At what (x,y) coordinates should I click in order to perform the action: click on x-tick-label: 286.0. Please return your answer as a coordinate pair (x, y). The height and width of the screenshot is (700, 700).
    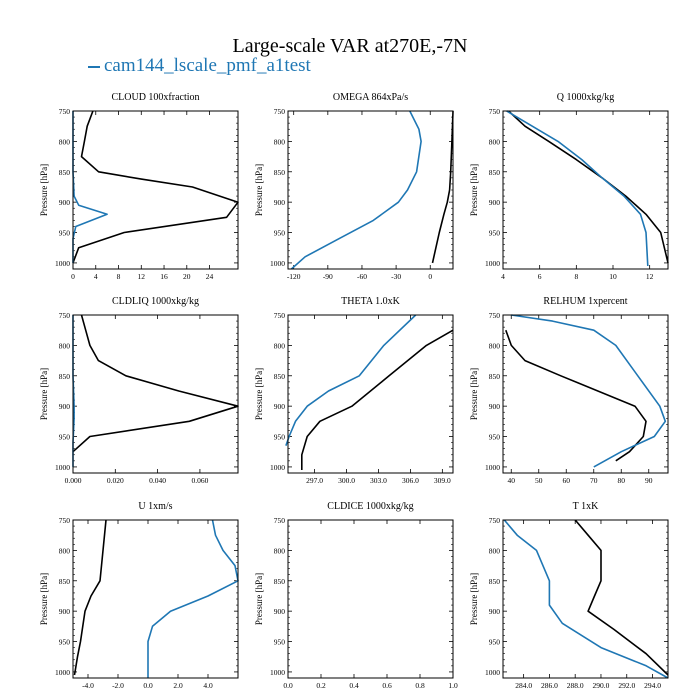
    Looking at the image, I should click on (549, 685).